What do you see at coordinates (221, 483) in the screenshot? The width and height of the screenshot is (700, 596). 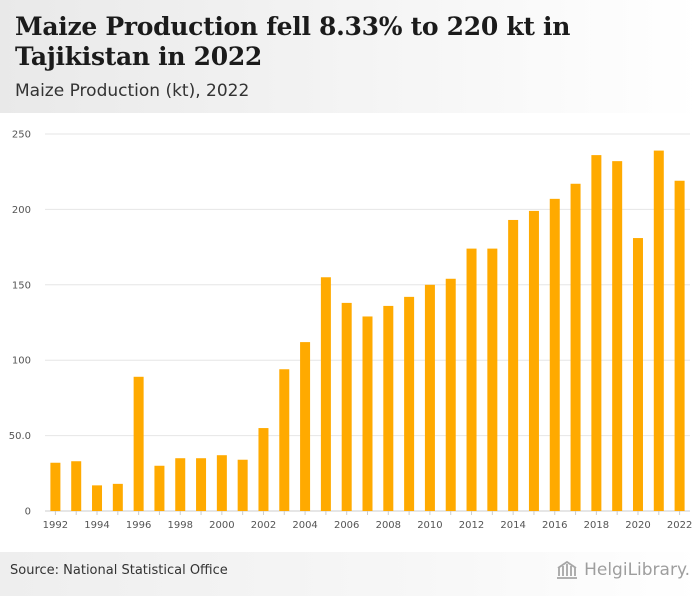 I see `bar-2000` at bounding box center [221, 483].